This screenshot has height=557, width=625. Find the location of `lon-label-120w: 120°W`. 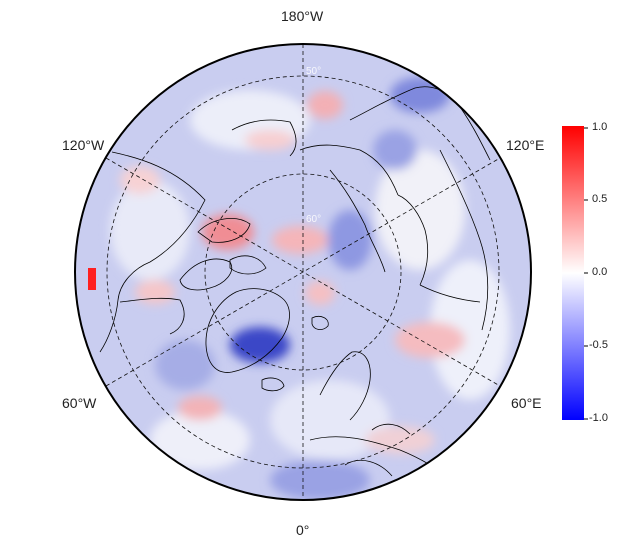

lon-label-120w: 120°W is located at coordinates (83, 145).